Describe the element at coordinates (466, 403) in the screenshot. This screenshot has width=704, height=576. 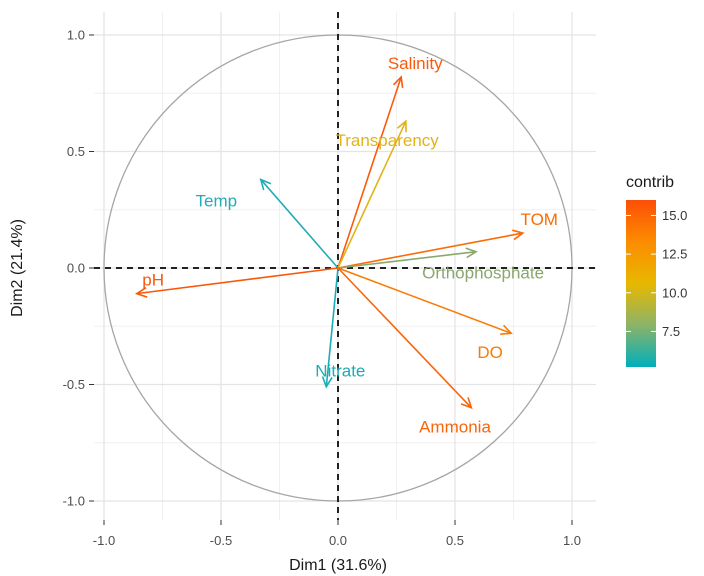
I see `arrow-head-ammonia` at that location.